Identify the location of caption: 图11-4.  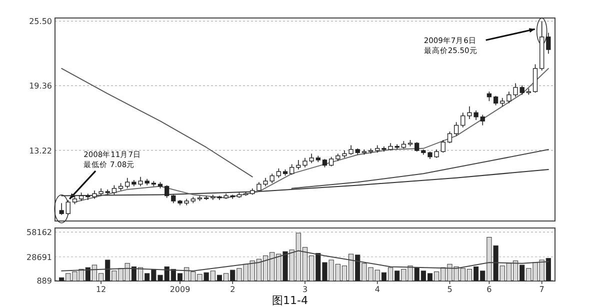
(290, 300).